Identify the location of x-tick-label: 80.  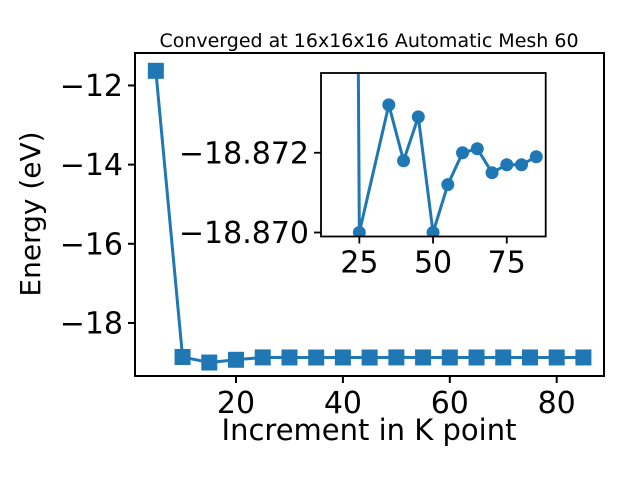
(557, 403).